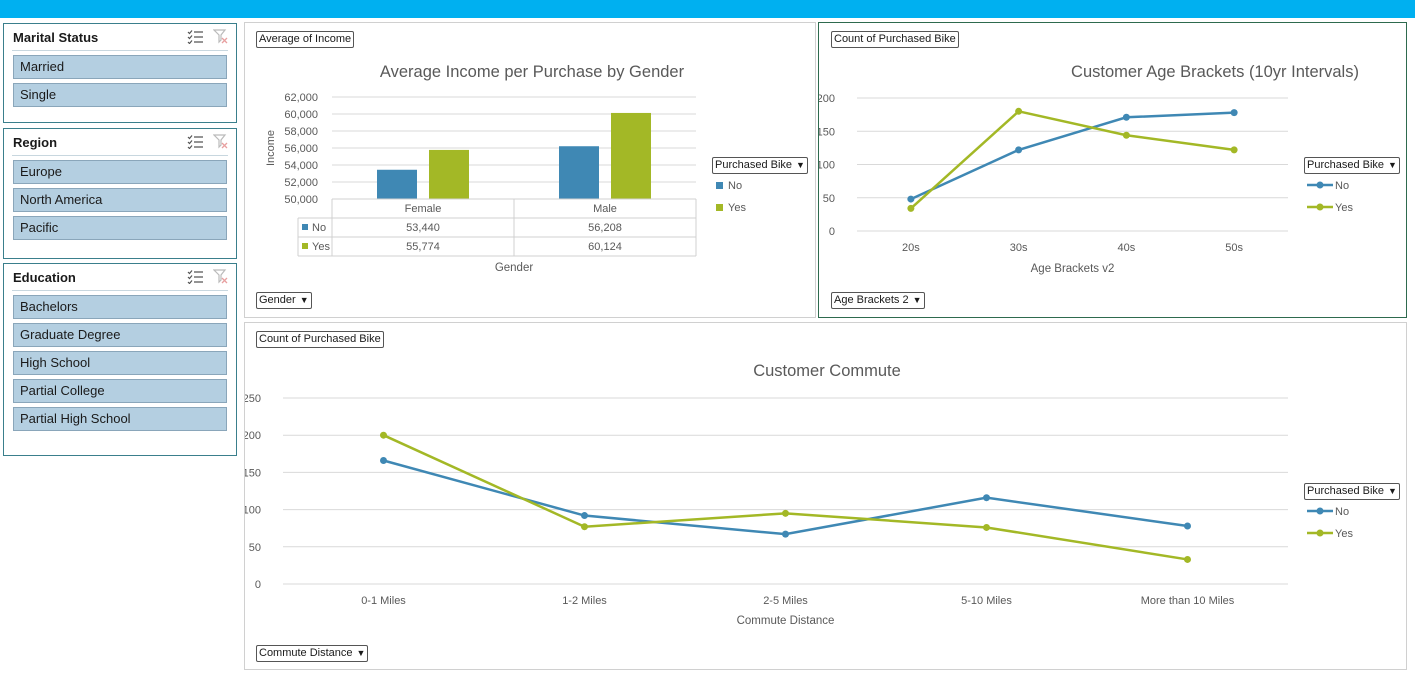  What do you see at coordinates (449, 174) in the screenshot?
I see `bar-yes-female` at bounding box center [449, 174].